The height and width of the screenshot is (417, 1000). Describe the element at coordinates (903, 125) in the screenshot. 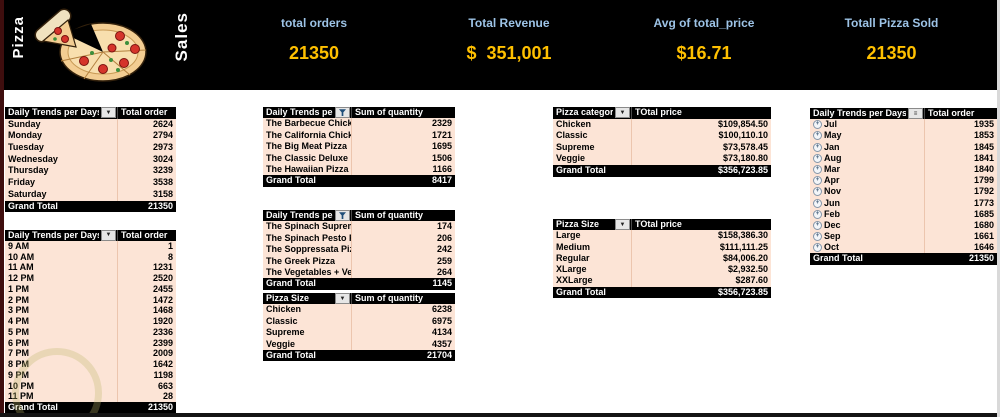

I see `table-row: + Jul 1935` at that location.